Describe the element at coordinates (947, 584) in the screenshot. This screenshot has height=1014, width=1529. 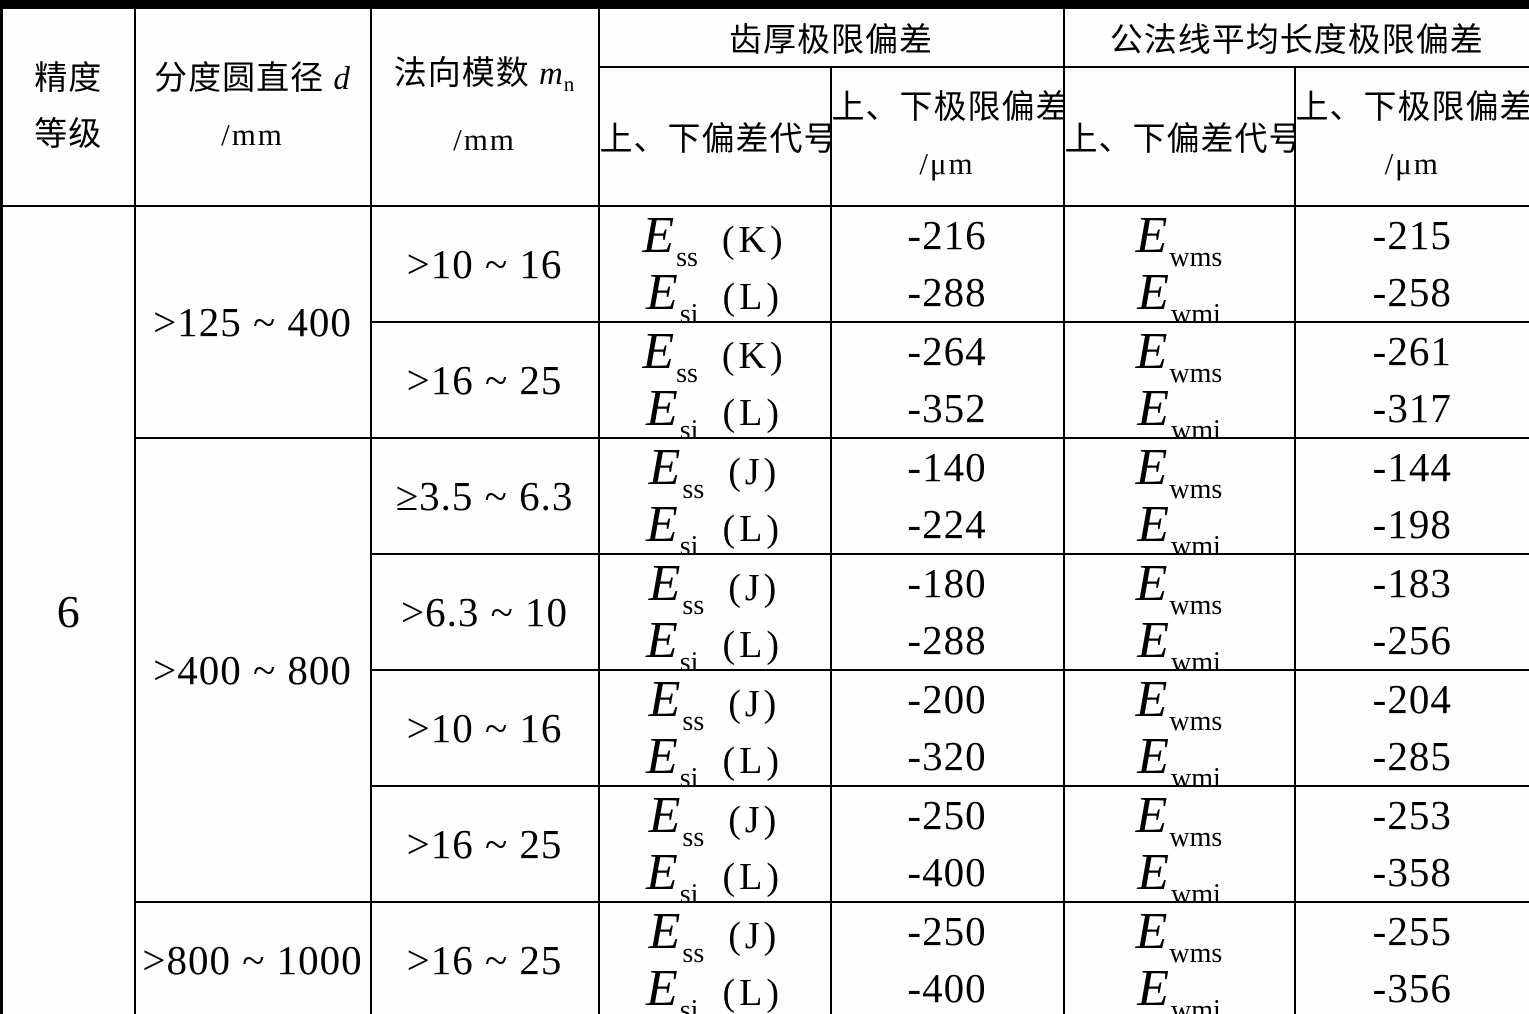
I see `deviation-value: -180` at that location.